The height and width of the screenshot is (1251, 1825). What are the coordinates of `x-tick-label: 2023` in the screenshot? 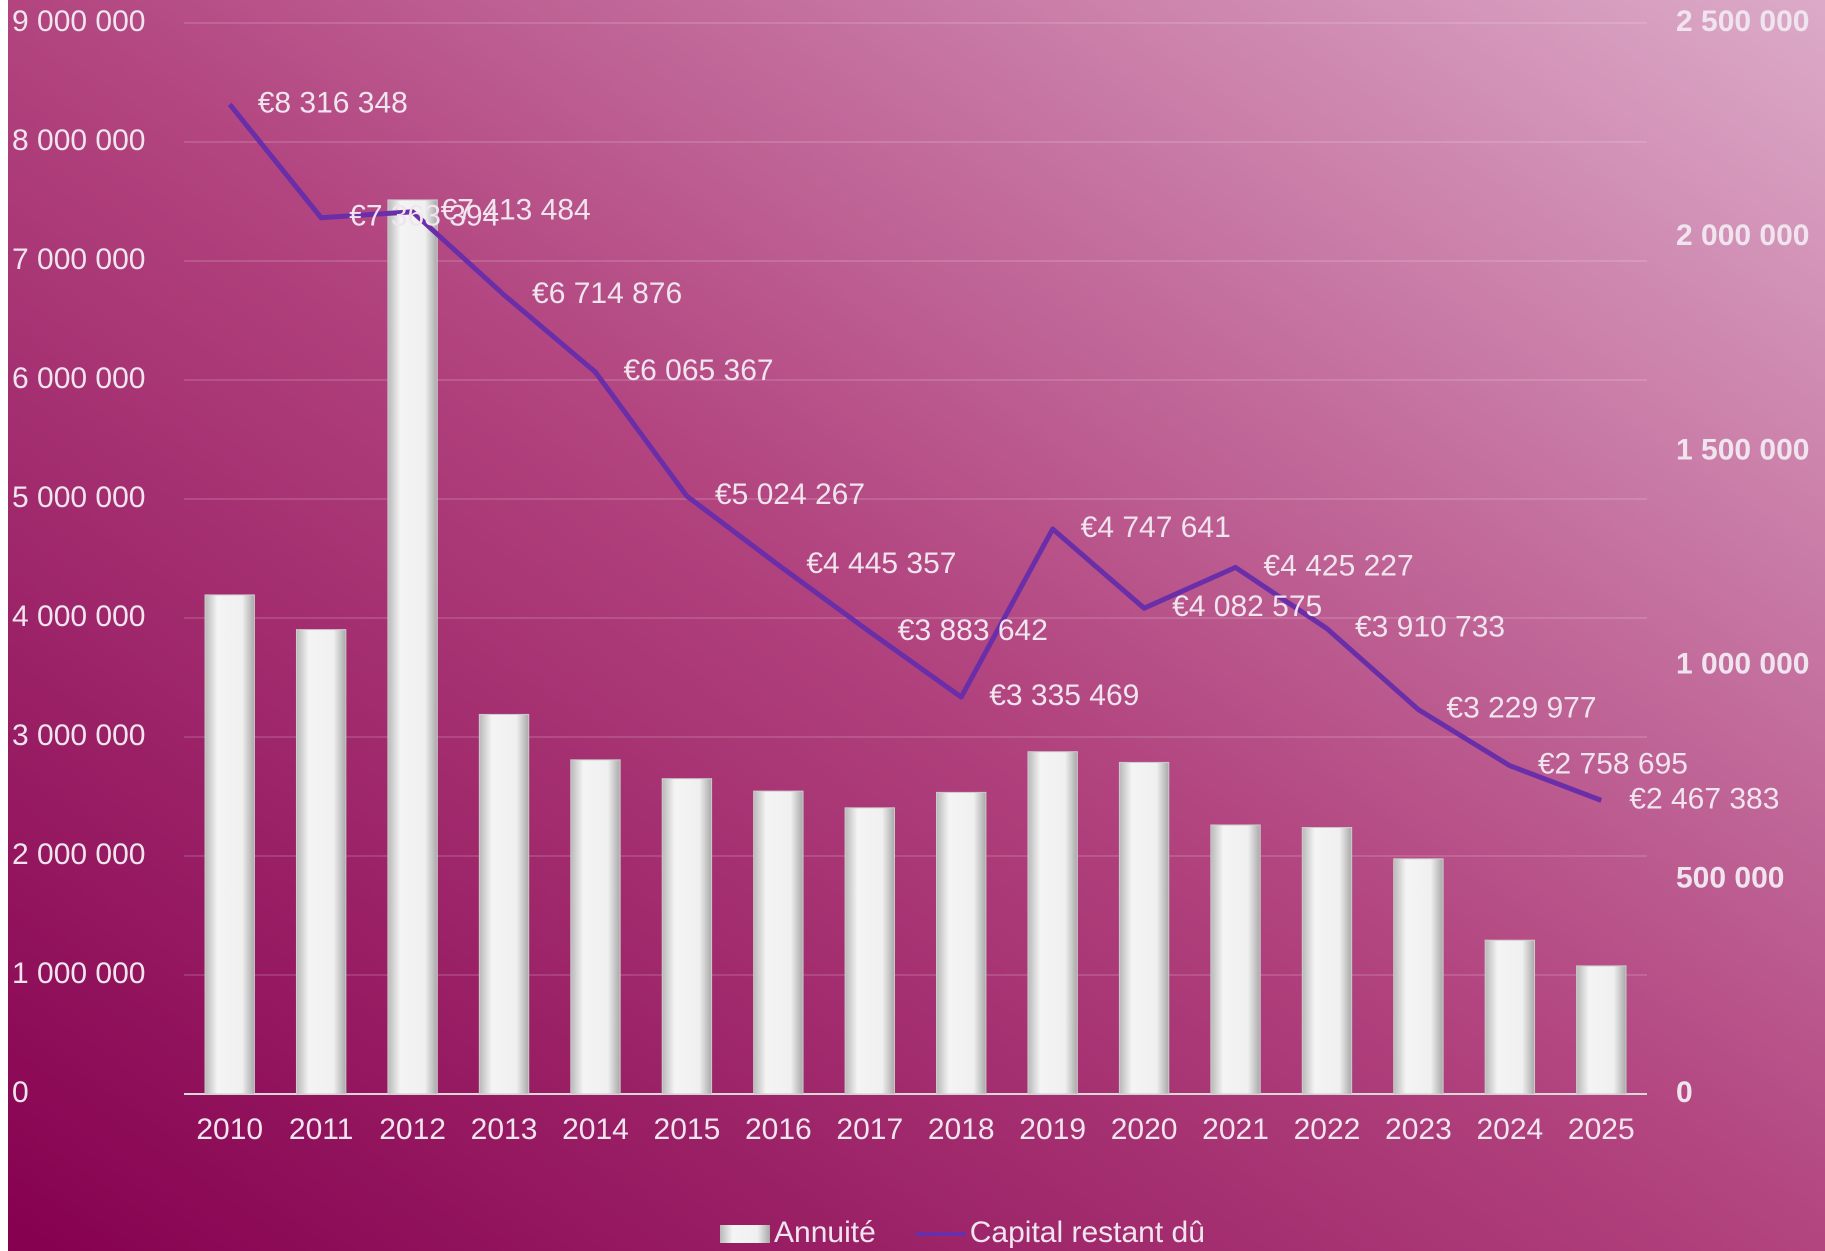 It's located at (1418, 1129).